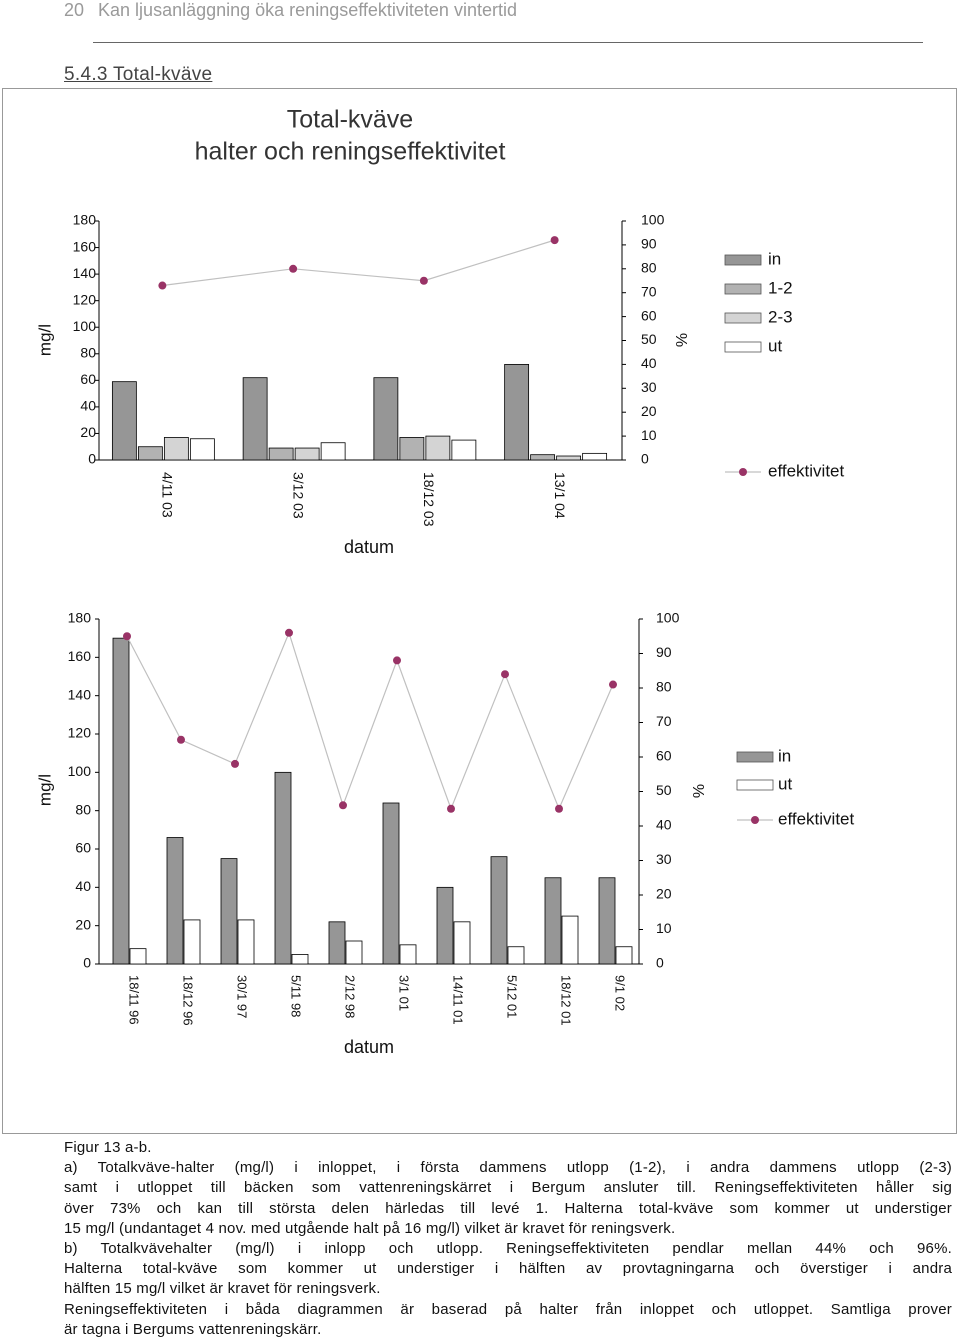 Image resolution: width=960 pixels, height=1340 pixels. What do you see at coordinates (369, 547) in the screenshot?
I see `chart-a-x-axis-label: datum` at bounding box center [369, 547].